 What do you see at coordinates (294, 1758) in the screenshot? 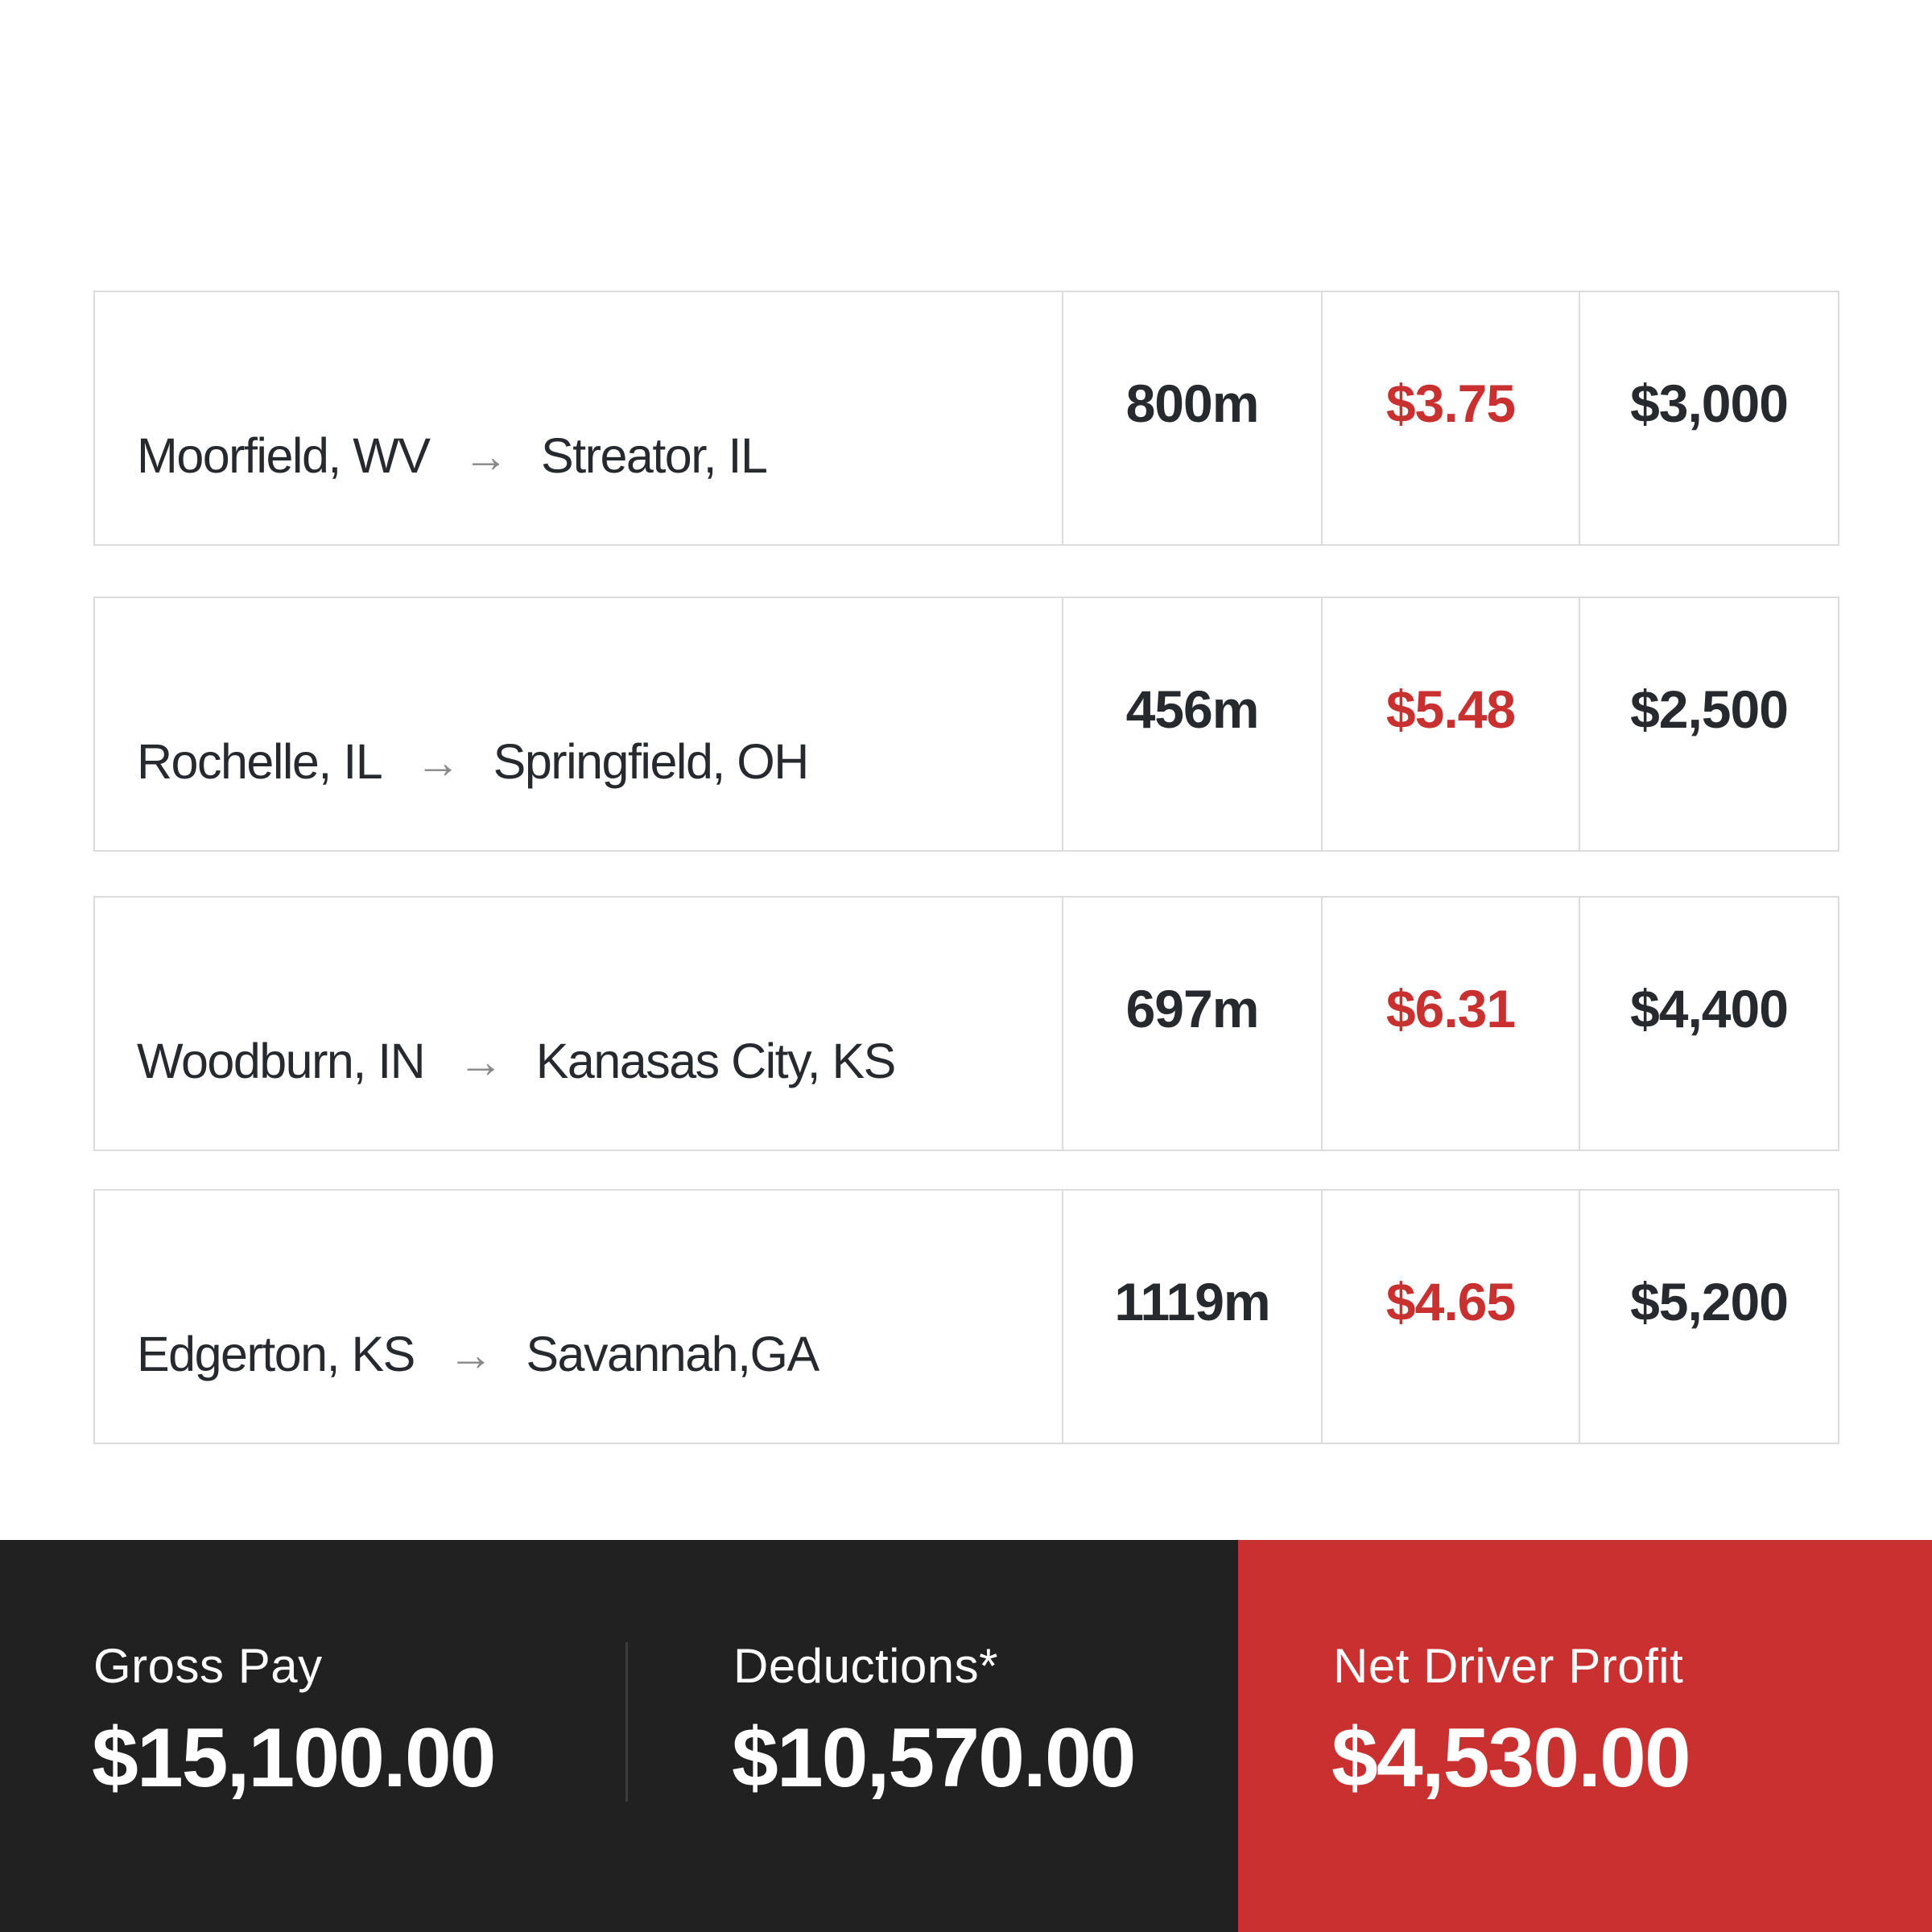
I see `gross-pay-value: $15,100.00` at bounding box center [294, 1758].